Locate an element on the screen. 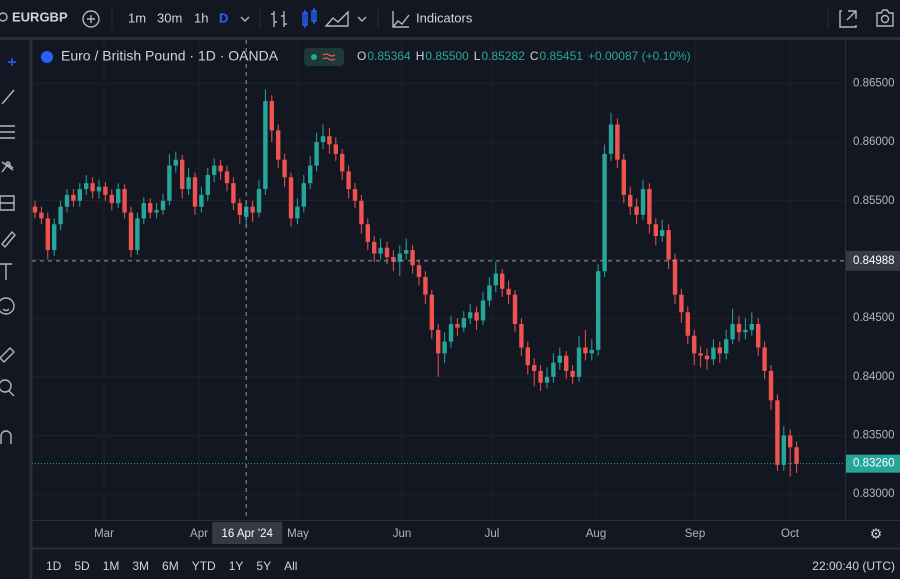 Image resolution: width=900 pixels, height=579 pixels. drawing-tools is located at coordinates (8, 251).